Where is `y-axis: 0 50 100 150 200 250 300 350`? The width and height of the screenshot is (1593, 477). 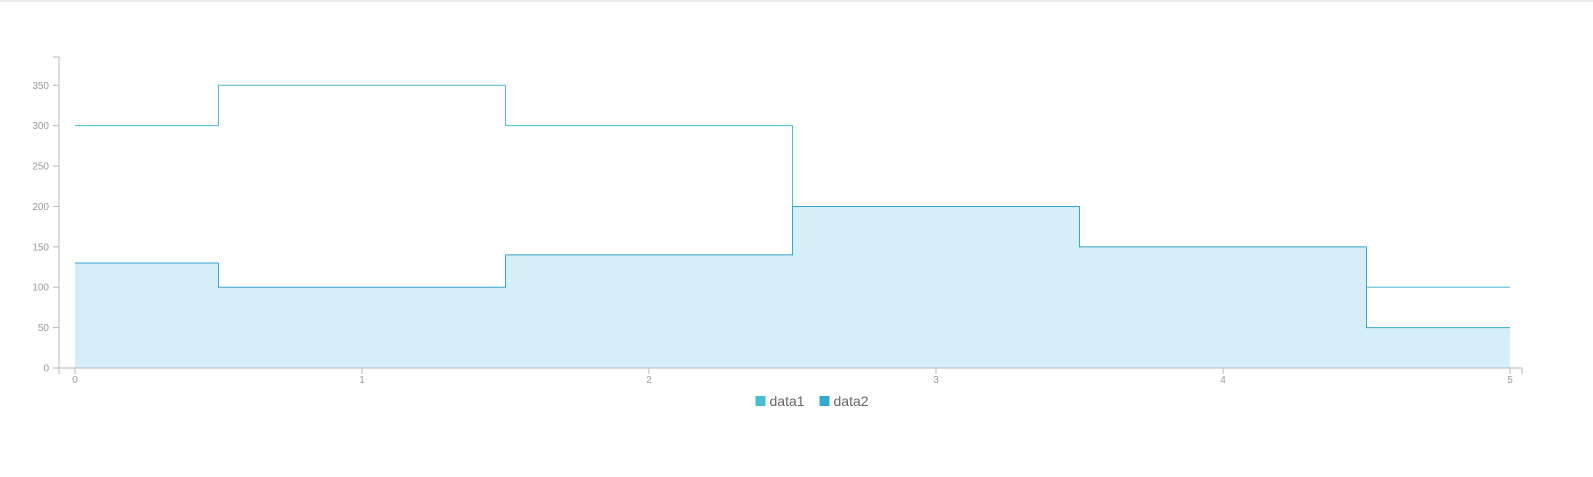 y-axis: 0 50 100 150 200 250 300 350 is located at coordinates (46, 215).